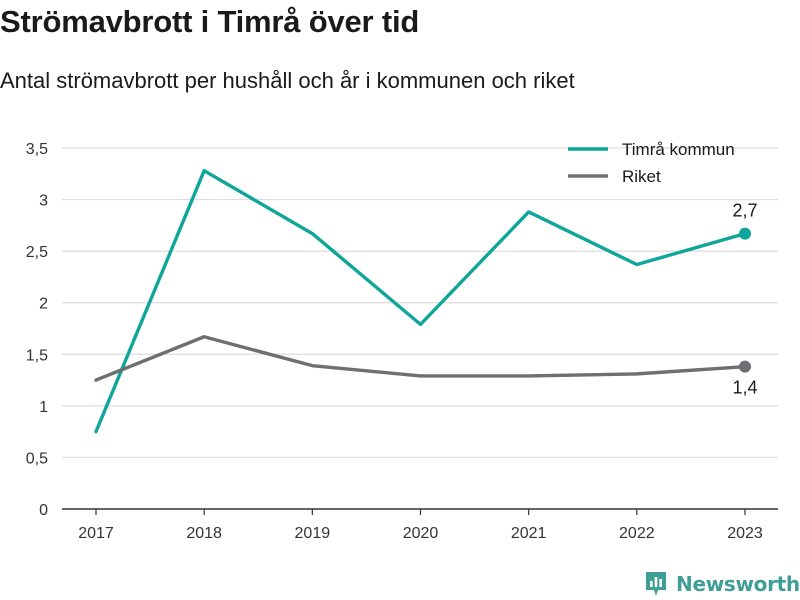 The height and width of the screenshot is (600, 800). What do you see at coordinates (43, 201) in the screenshot?
I see `y-tick-label: 3` at bounding box center [43, 201].